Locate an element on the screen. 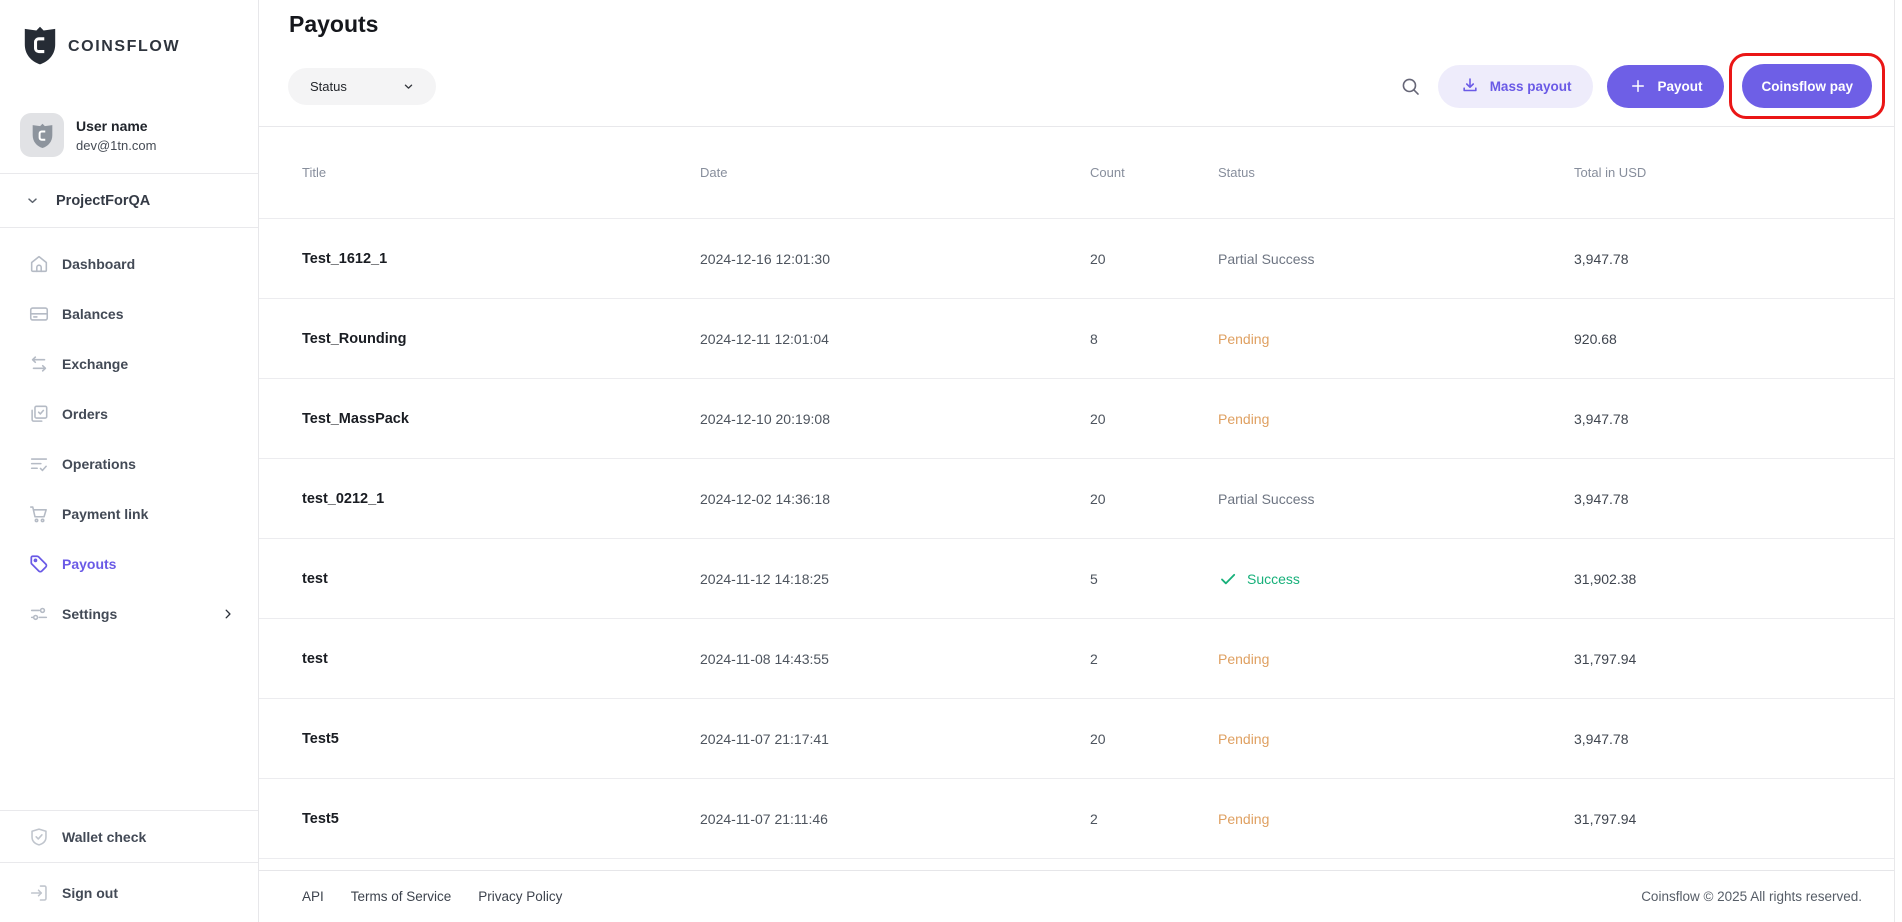  status-filter-label: Status is located at coordinates (328, 86).